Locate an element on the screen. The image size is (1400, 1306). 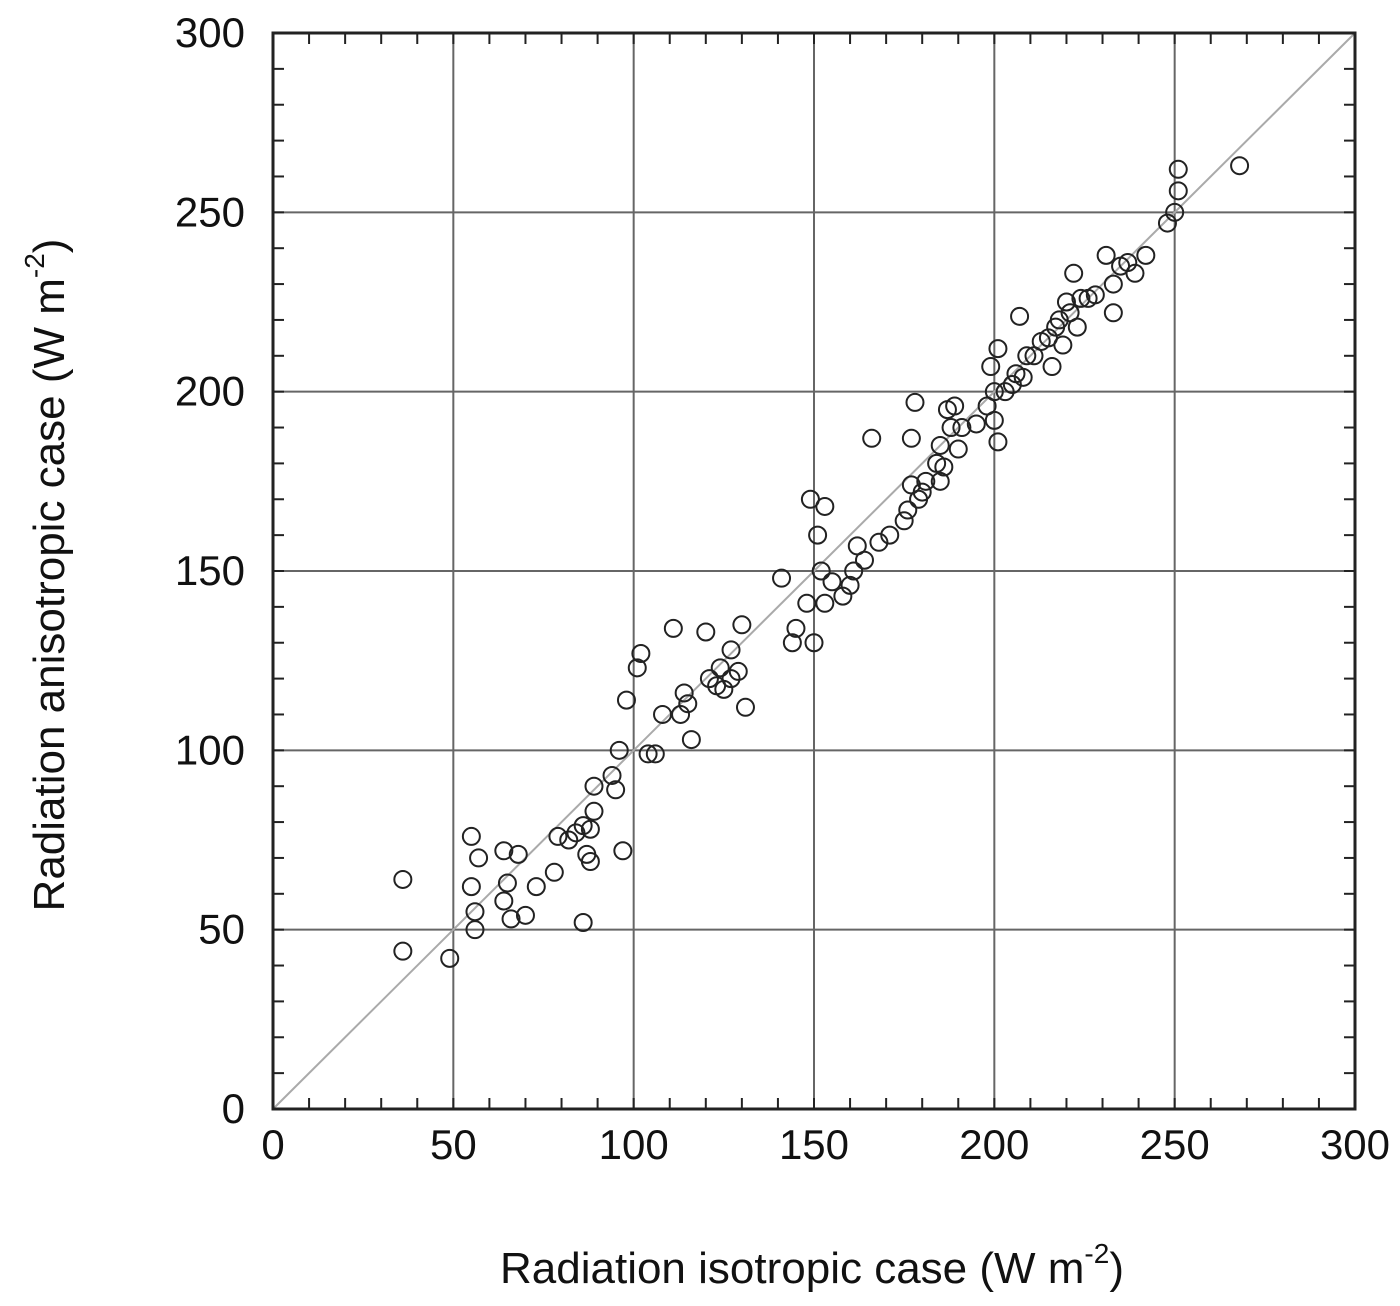
x-tick-label: 100 is located at coordinates (634, 1144).